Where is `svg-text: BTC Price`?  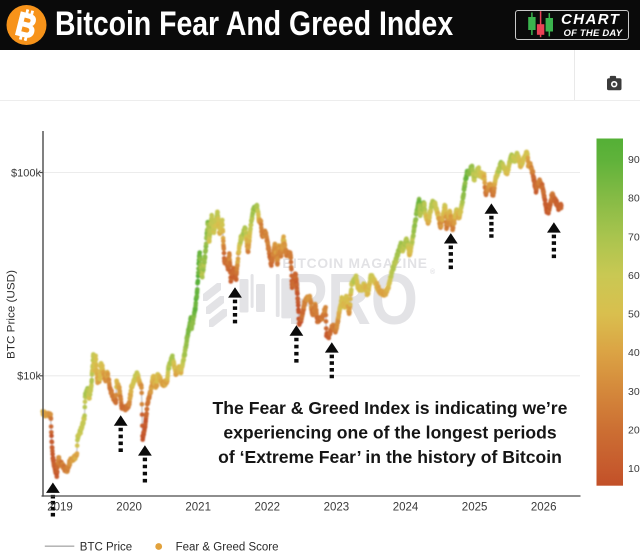 svg-text: BTC Price is located at coordinates (106, 547).